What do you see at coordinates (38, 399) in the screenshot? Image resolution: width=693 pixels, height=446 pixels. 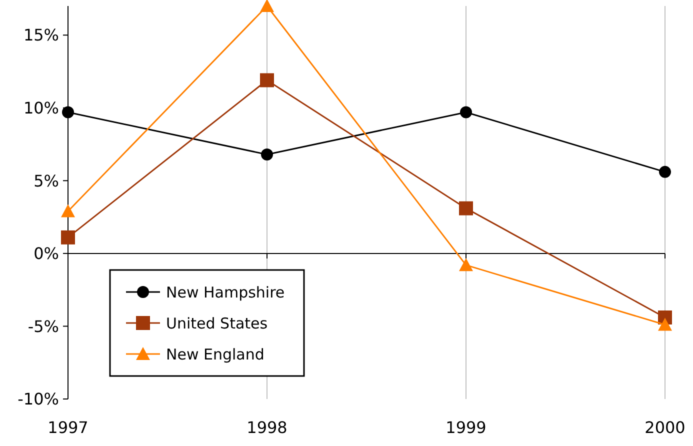 I see `y-tick-label: -10%` at bounding box center [38, 399].